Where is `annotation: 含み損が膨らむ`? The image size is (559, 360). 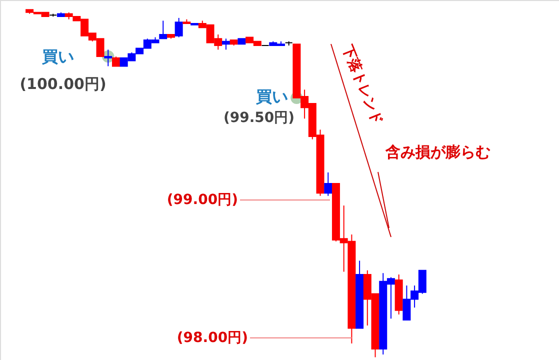
annotation: 含み損が膨らむ is located at coordinates (437, 152).